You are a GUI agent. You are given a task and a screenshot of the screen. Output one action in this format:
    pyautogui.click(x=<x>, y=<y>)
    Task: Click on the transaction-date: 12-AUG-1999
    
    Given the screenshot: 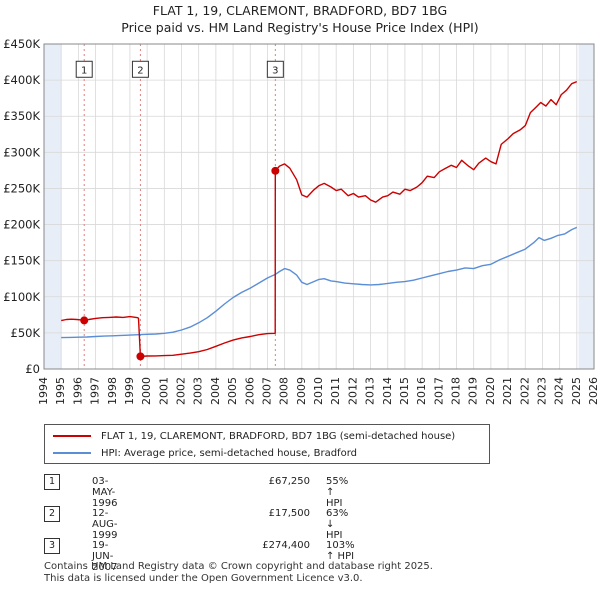 What is the action you would take?
    pyautogui.click(x=105, y=524)
    